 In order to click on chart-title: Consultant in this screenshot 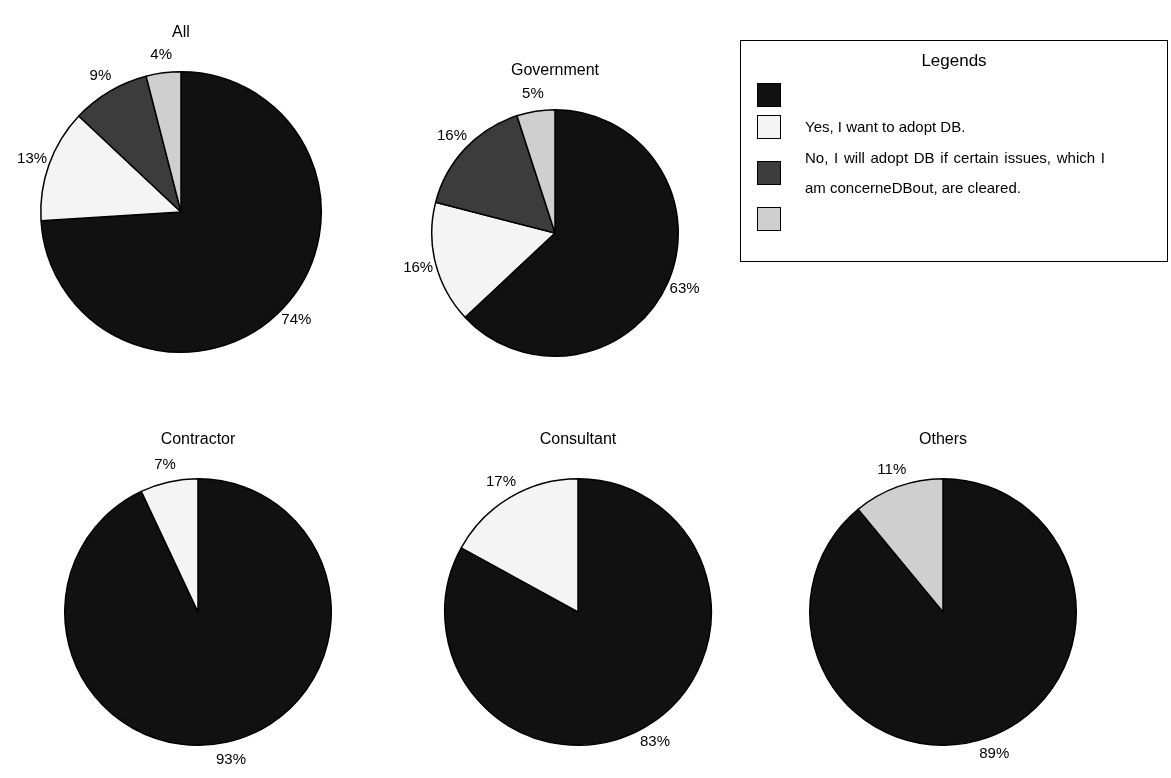, I will do `click(578, 439)`.